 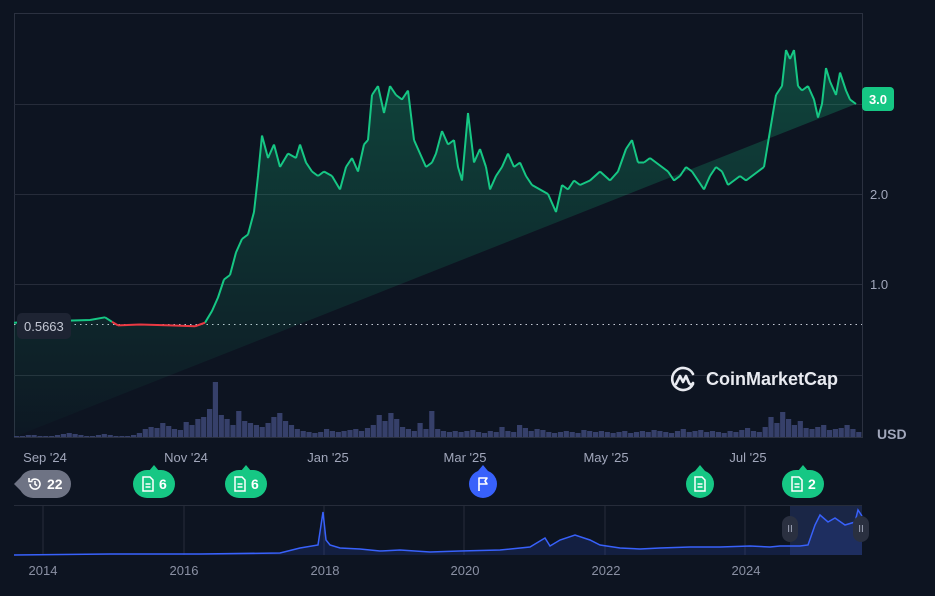 I want to click on baseline-price-badge: 0.5663, so click(x=44, y=326).